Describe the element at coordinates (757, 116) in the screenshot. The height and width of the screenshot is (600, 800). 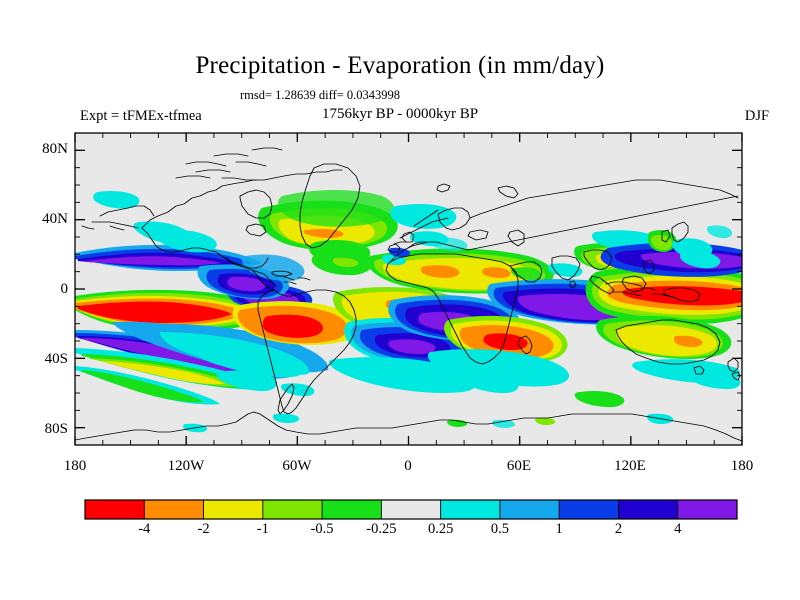
I see `season-label: DJF` at that location.